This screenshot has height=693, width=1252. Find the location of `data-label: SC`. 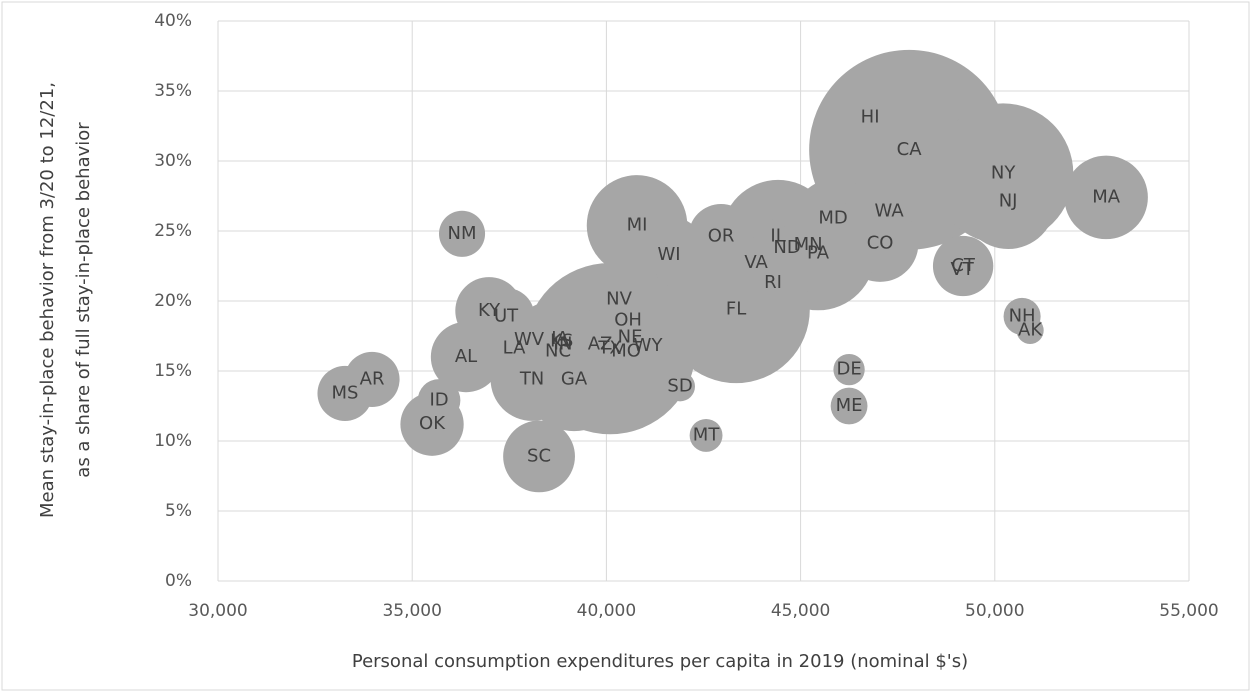

data-label: SC is located at coordinates (539, 455).